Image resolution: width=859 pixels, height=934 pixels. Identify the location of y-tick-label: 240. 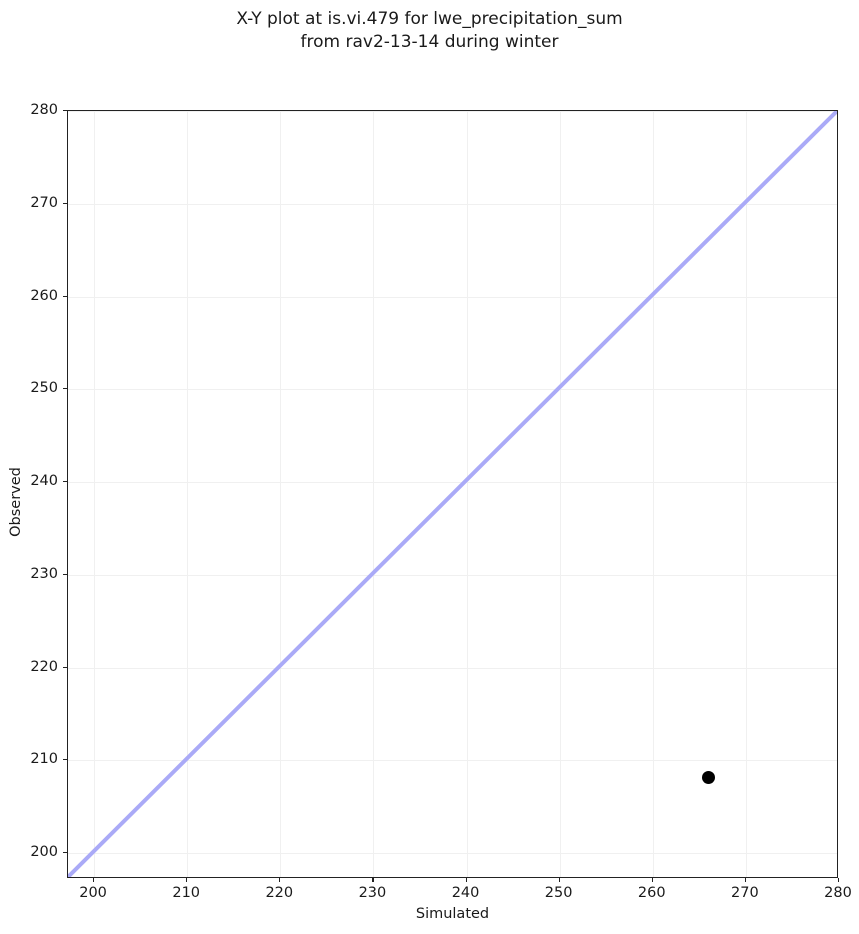
(44, 481).